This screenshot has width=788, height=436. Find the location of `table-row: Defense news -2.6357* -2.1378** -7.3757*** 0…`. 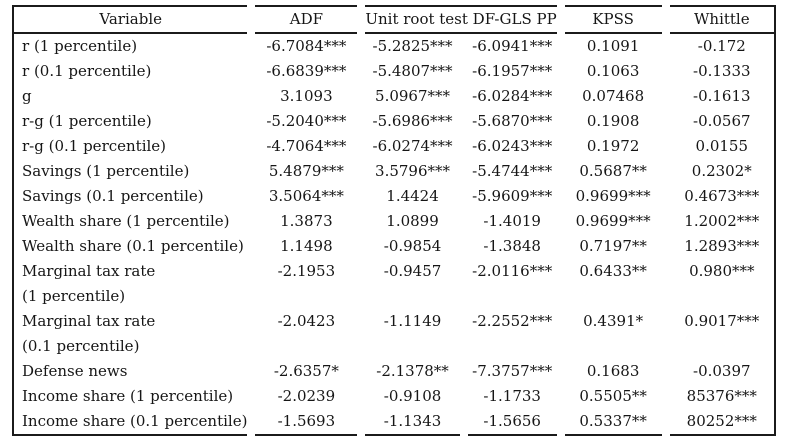

table-row: Defense news -2.6357* -2.1378** -7.3757*** 0… is located at coordinates (394, 371).